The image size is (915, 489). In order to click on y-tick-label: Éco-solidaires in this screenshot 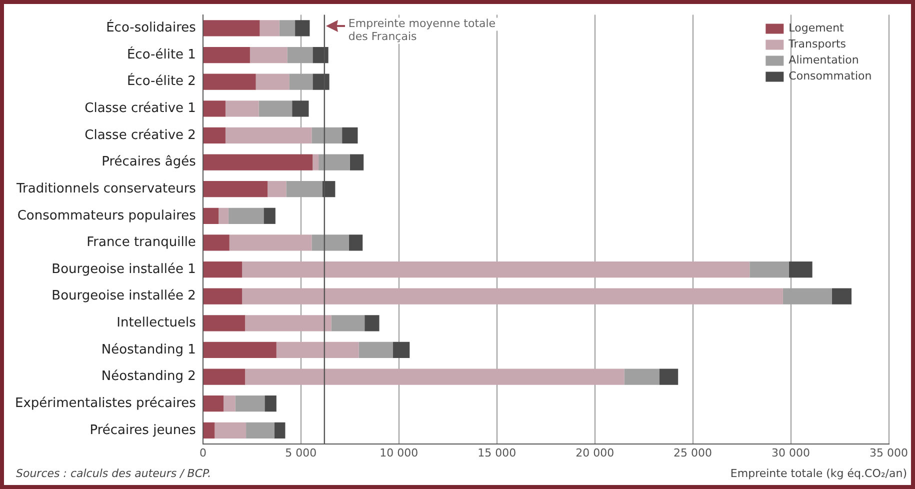, I will do `click(151, 27)`.